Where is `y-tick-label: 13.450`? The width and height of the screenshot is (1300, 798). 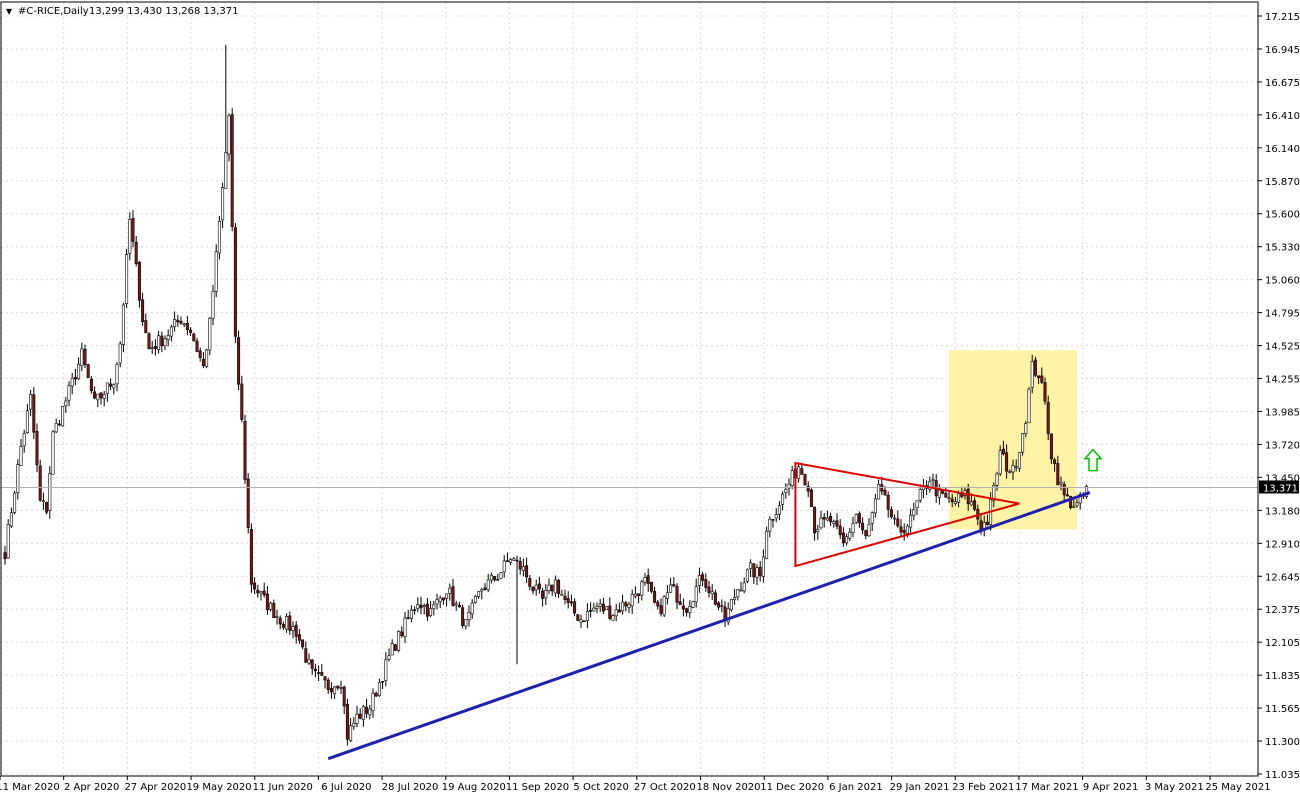
y-tick-label: 13.450 is located at coordinates (1282, 478).